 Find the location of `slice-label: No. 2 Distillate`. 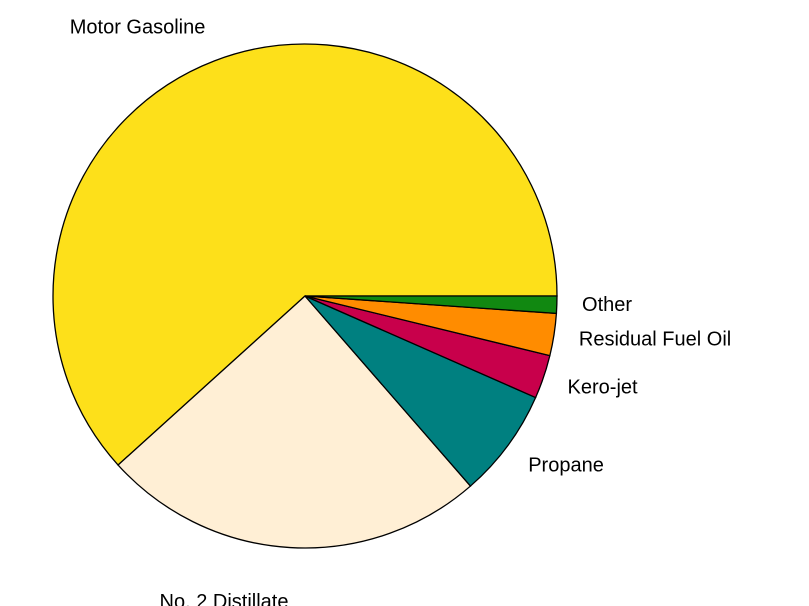

slice-label: No. 2 Distillate is located at coordinates (224, 598).